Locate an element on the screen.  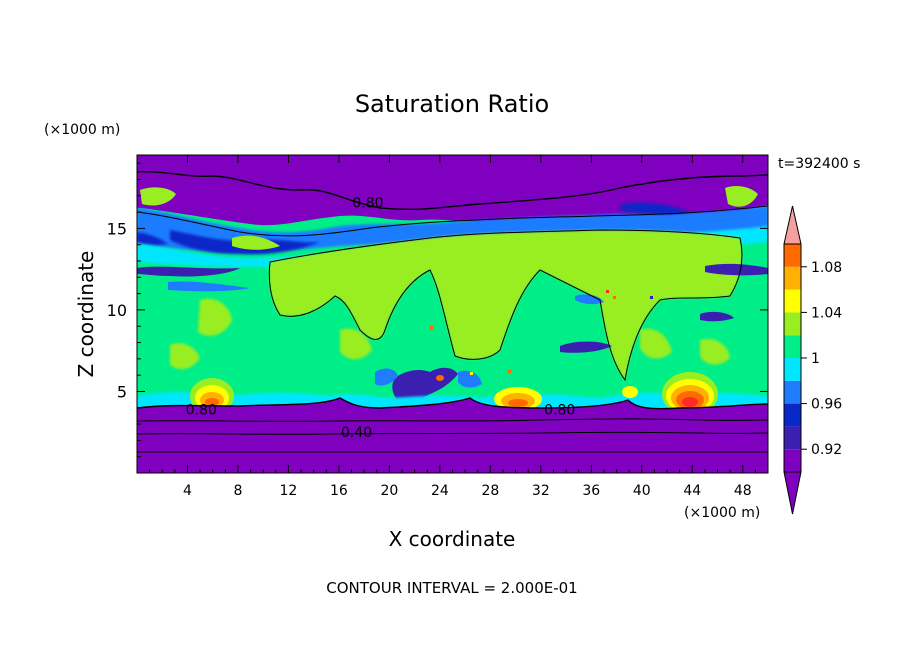
mid-dark-streaks is located at coordinates (452, 308).